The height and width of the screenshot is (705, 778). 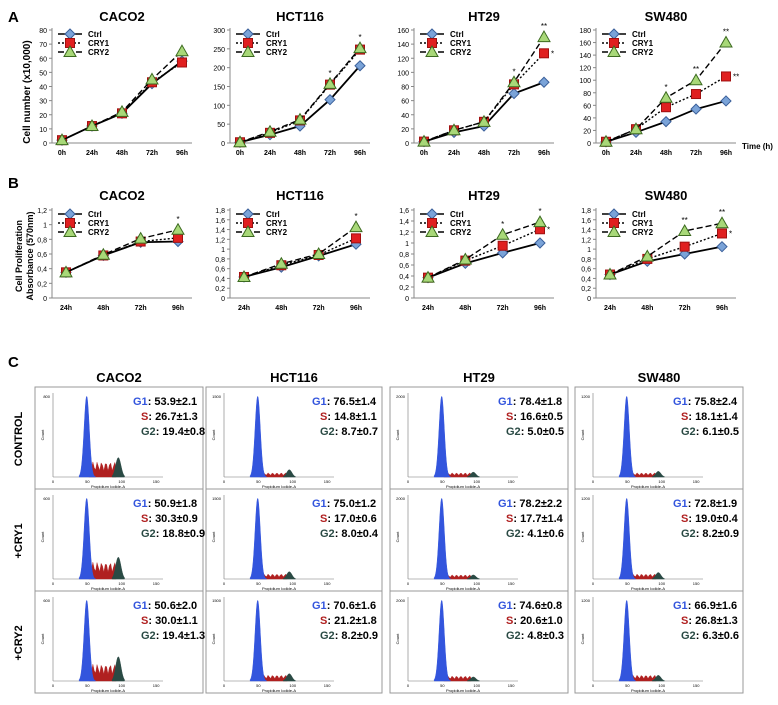 I want to click on legend-label-ctrl: Ctrl, so click(x=95, y=214).